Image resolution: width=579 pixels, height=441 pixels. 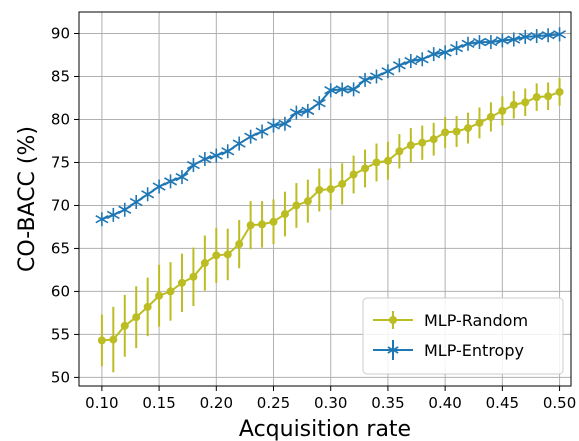 What do you see at coordinates (559, 403) in the screenshot?
I see `x-tick-label: 0.50` at bounding box center [559, 403].